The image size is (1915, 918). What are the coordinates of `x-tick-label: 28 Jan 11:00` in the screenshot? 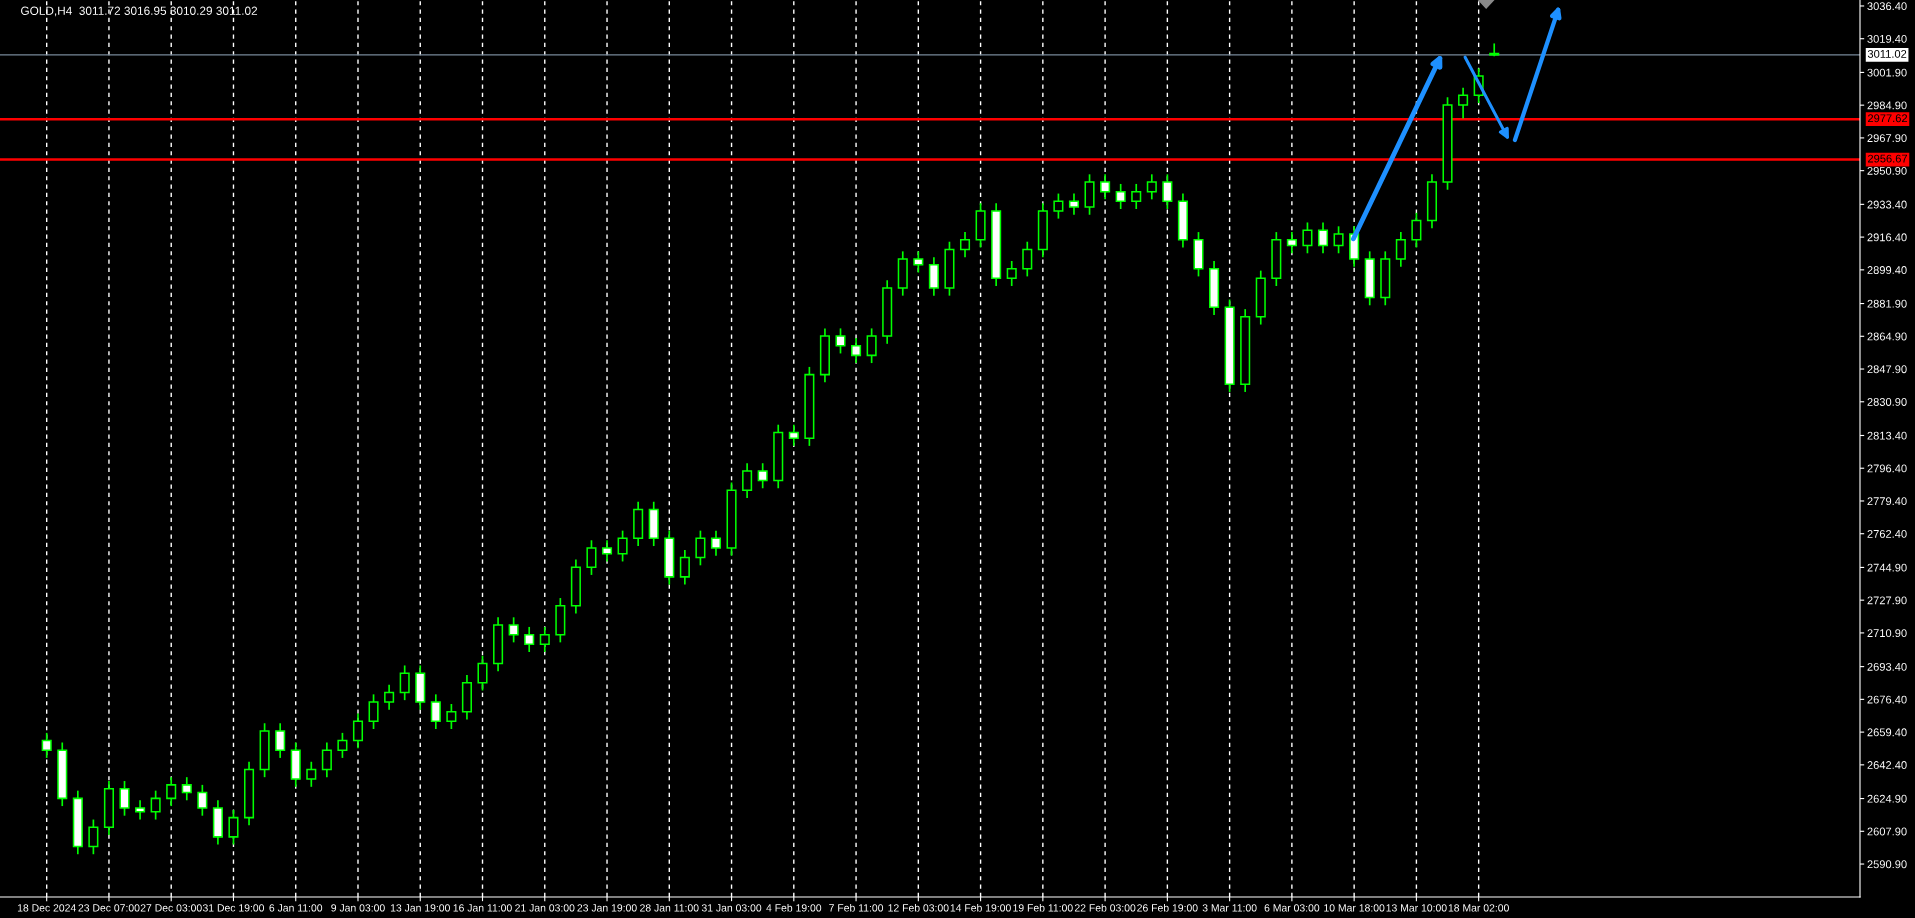 It's located at (669, 908).